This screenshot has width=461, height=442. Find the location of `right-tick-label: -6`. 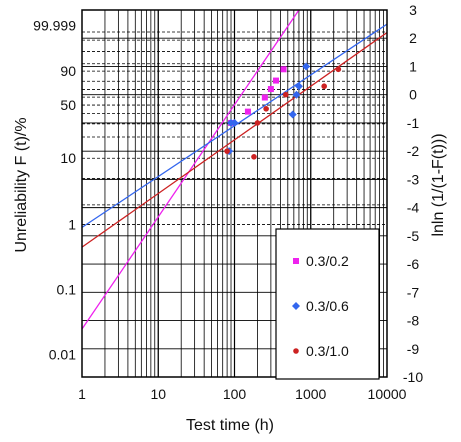

right-tick-label: -6 is located at coordinates (413, 264).